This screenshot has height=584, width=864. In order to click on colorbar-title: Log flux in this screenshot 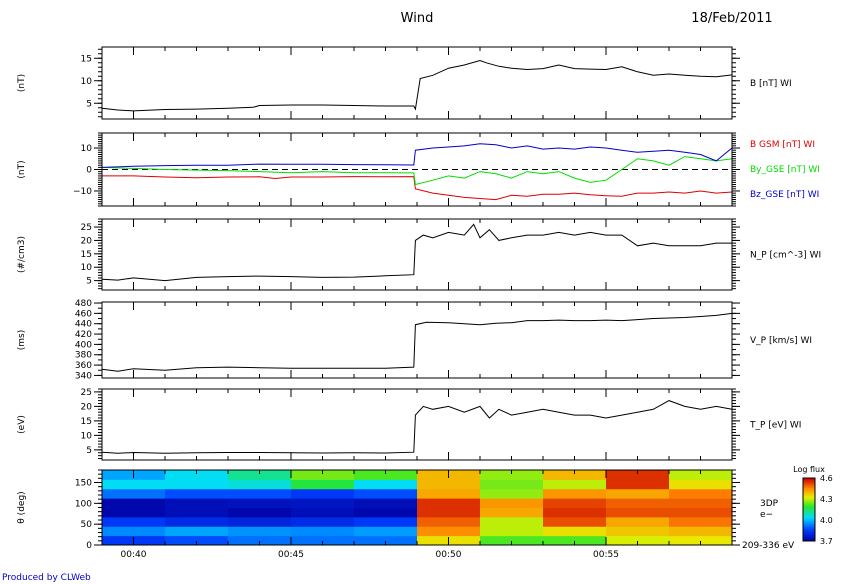, I will do `click(809, 469)`.